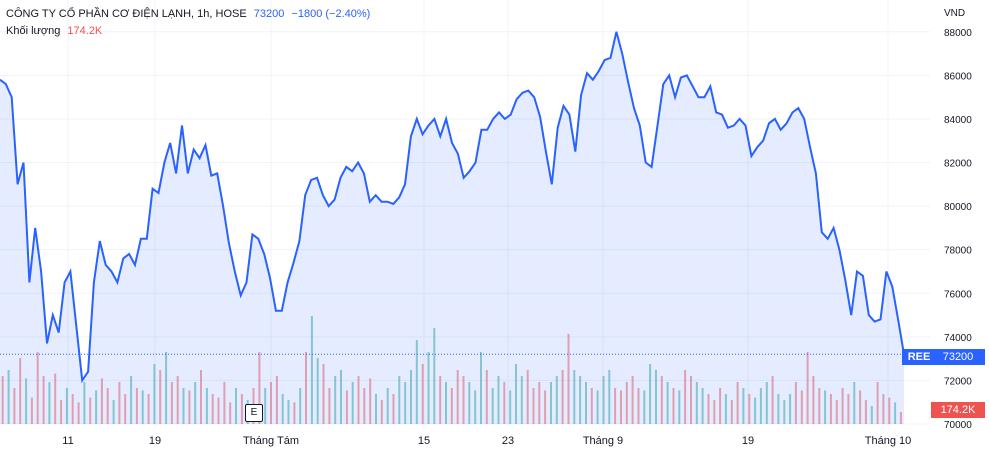 Image resolution: width=989 pixels, height=453 pixels. What do you see at coordinates (85, 31) in the screenshot?
I see `legend-volume-value: 174.2K` at bounding box center [85, 31].